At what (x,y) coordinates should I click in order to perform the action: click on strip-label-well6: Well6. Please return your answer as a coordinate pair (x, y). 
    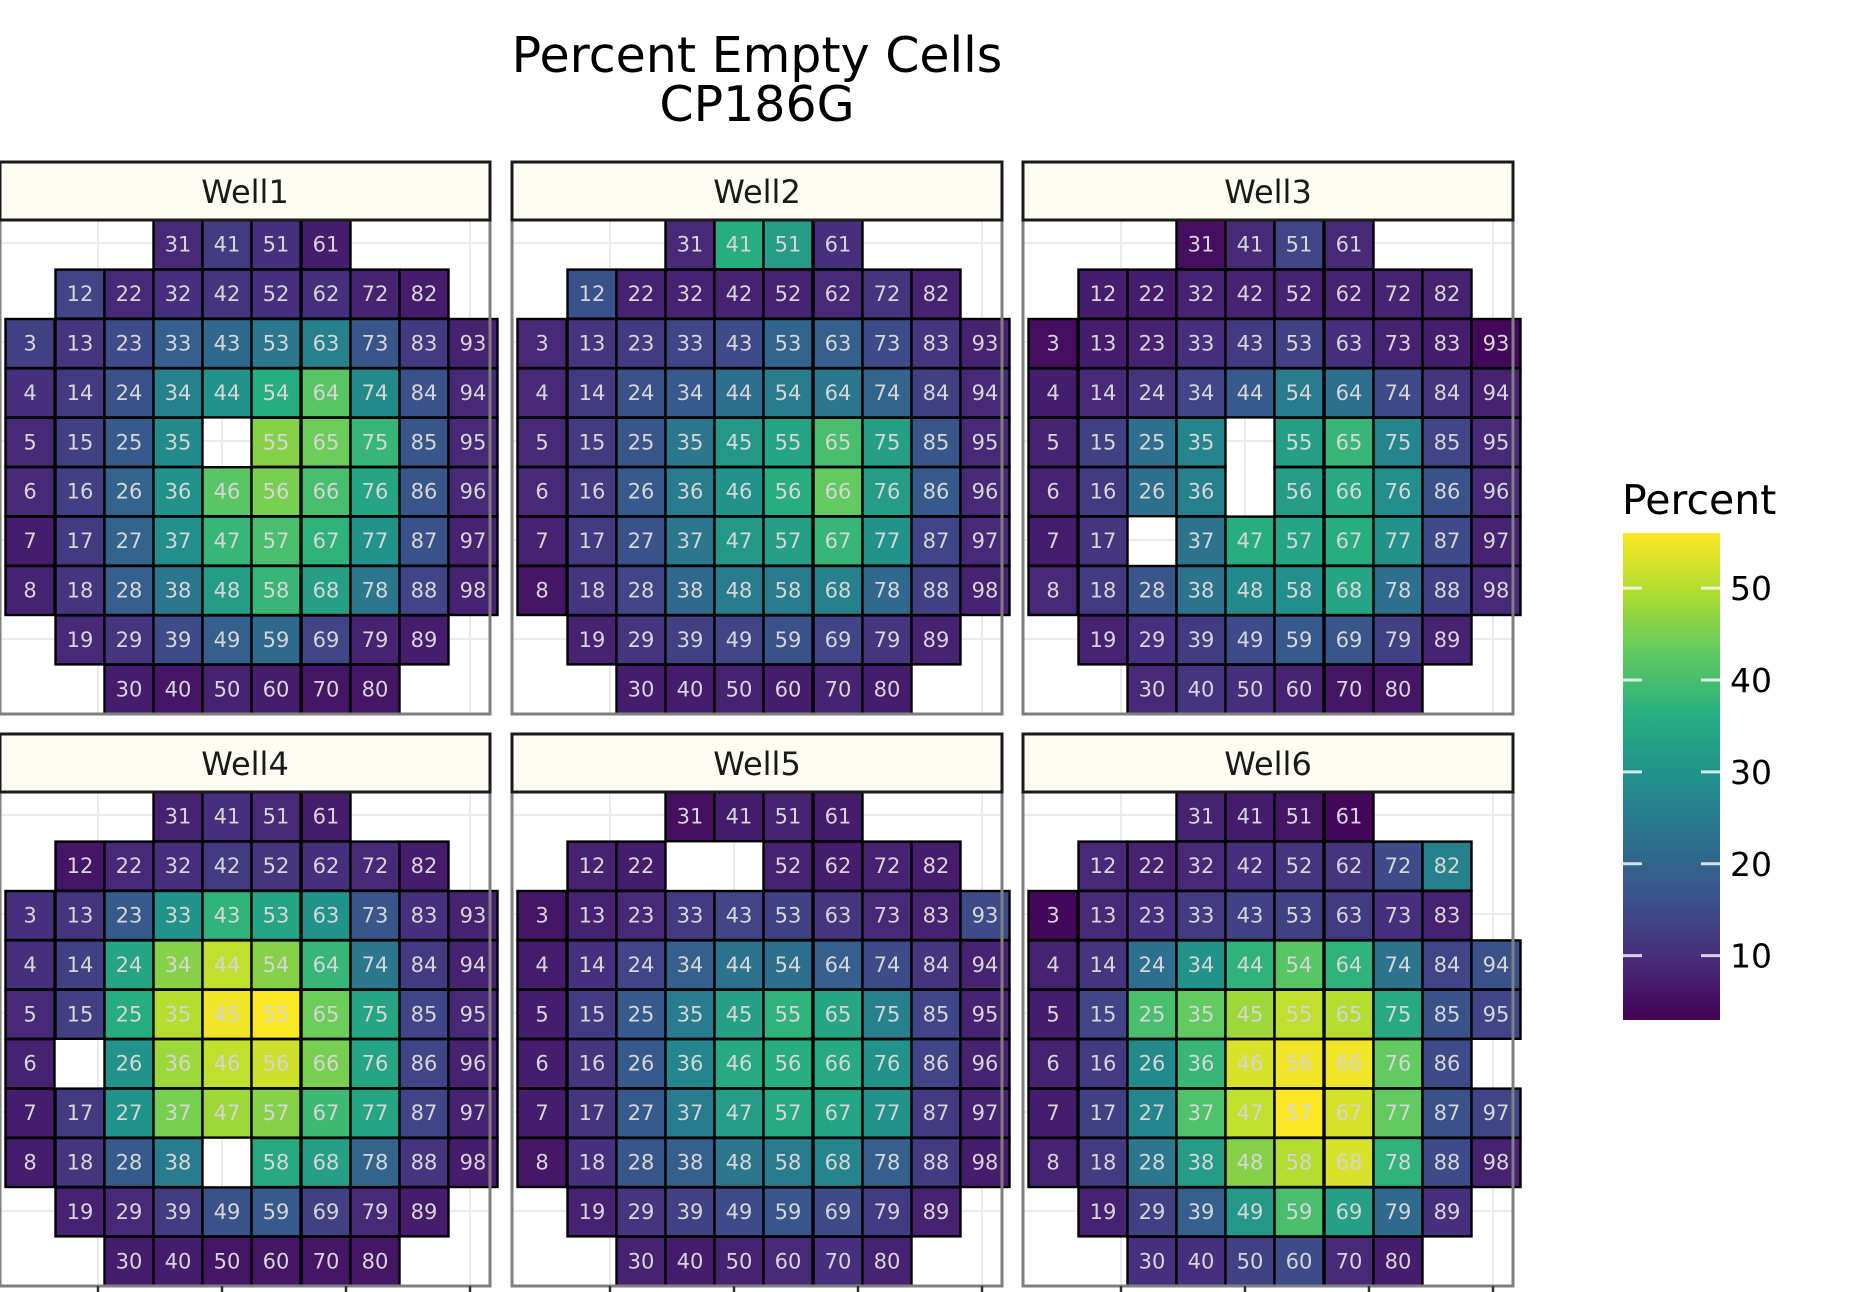
    Looking at the image, I should click on (1268, 764).